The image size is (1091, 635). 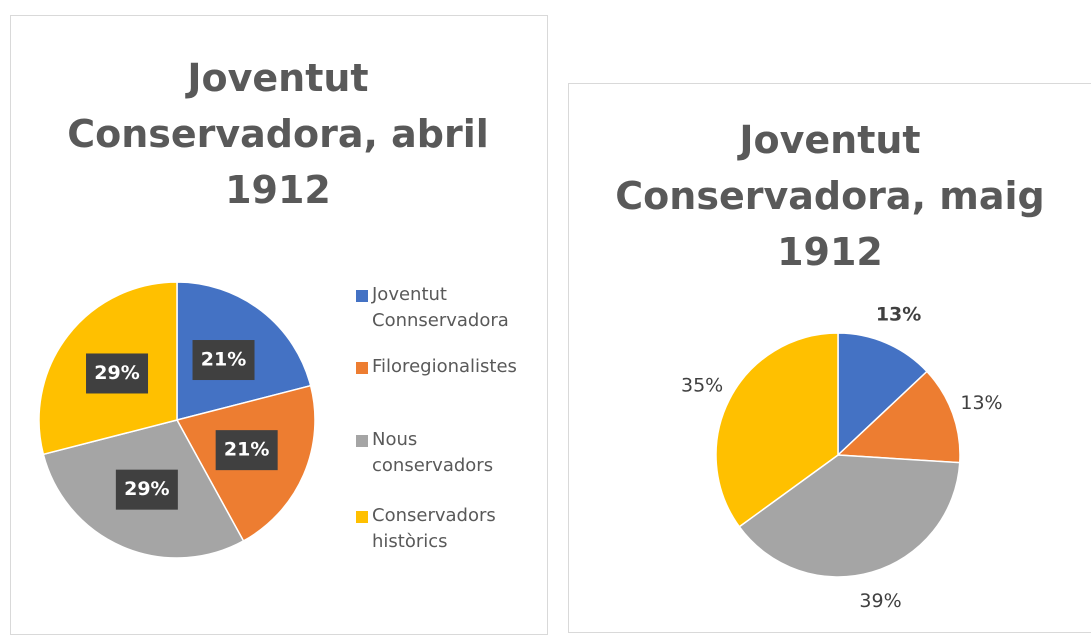 What do you see at coordinates (177, 420) in the screenshot?
I see `pie: 21% 21% 29% 29%` at bounding box center [177, 420].